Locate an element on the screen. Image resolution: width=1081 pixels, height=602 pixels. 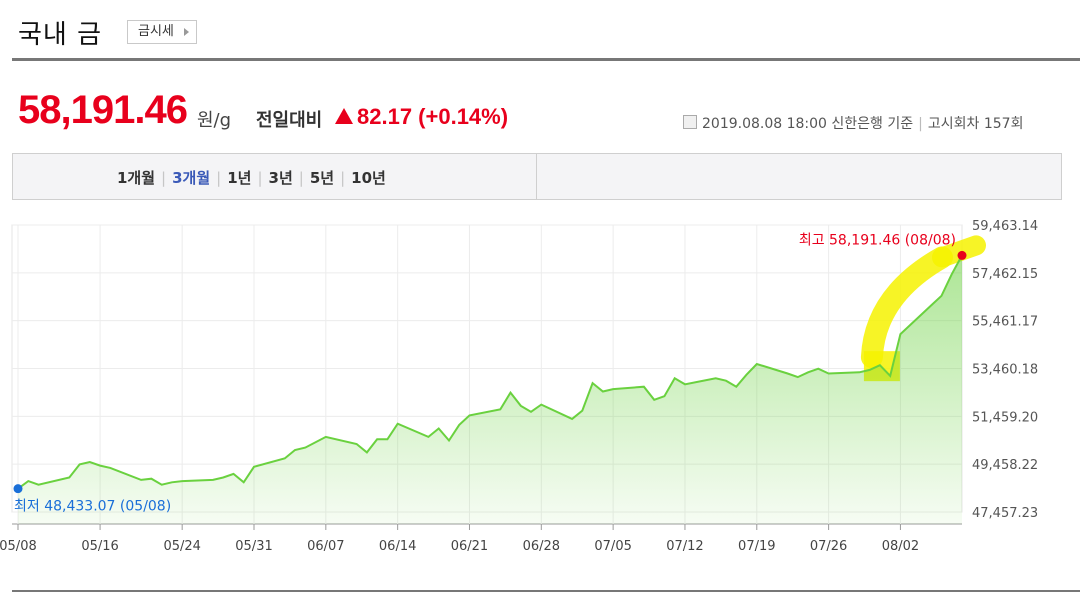
change-label: 전일대비 is located at coordinates (289, 120).